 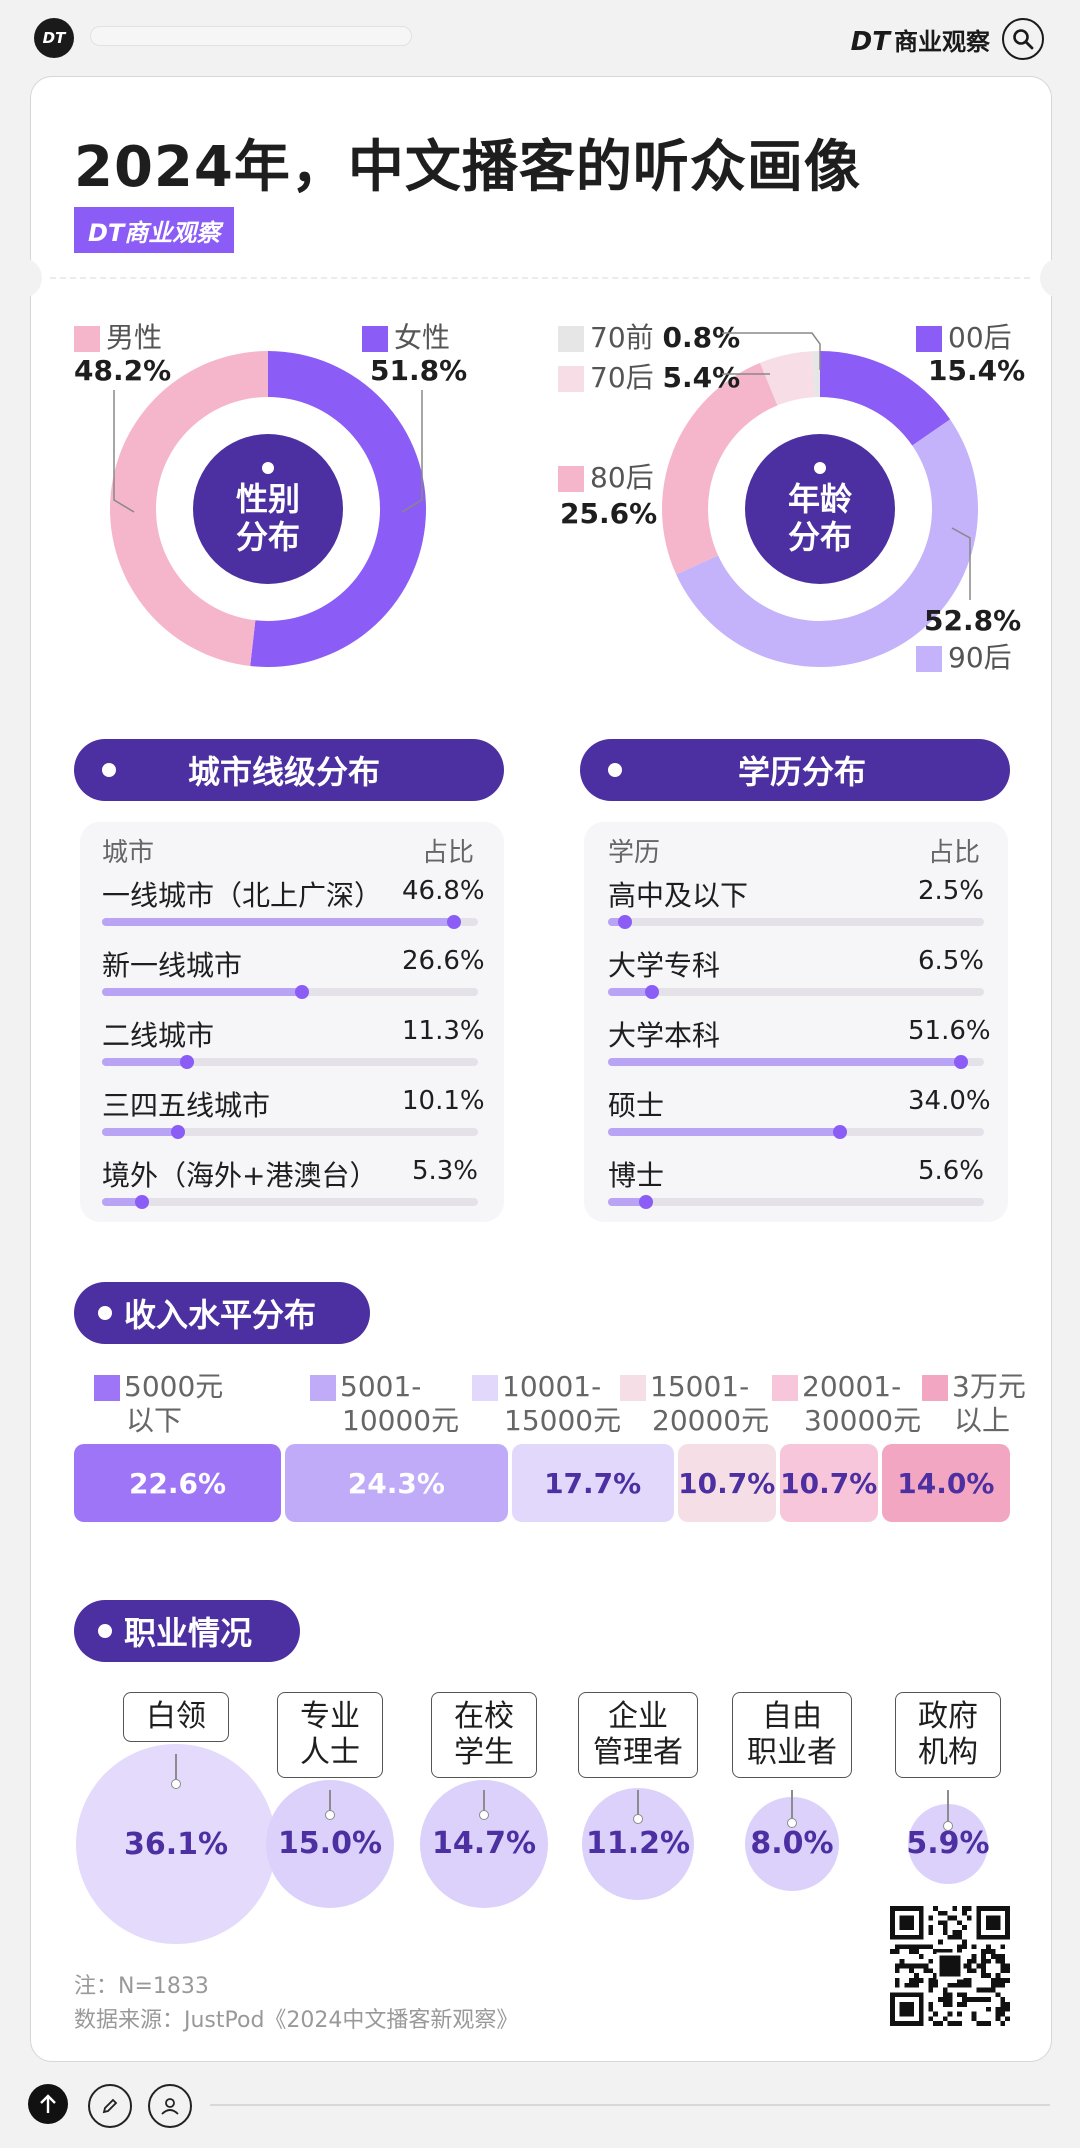 I want to click on city-tier-table, so click(x=292, y=1022).